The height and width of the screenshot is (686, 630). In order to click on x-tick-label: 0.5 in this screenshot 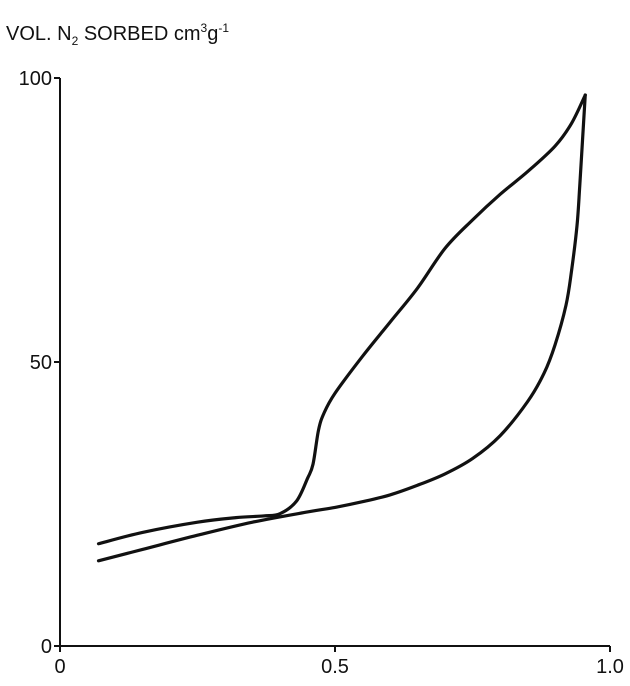, I will do `click(335, 667)`.